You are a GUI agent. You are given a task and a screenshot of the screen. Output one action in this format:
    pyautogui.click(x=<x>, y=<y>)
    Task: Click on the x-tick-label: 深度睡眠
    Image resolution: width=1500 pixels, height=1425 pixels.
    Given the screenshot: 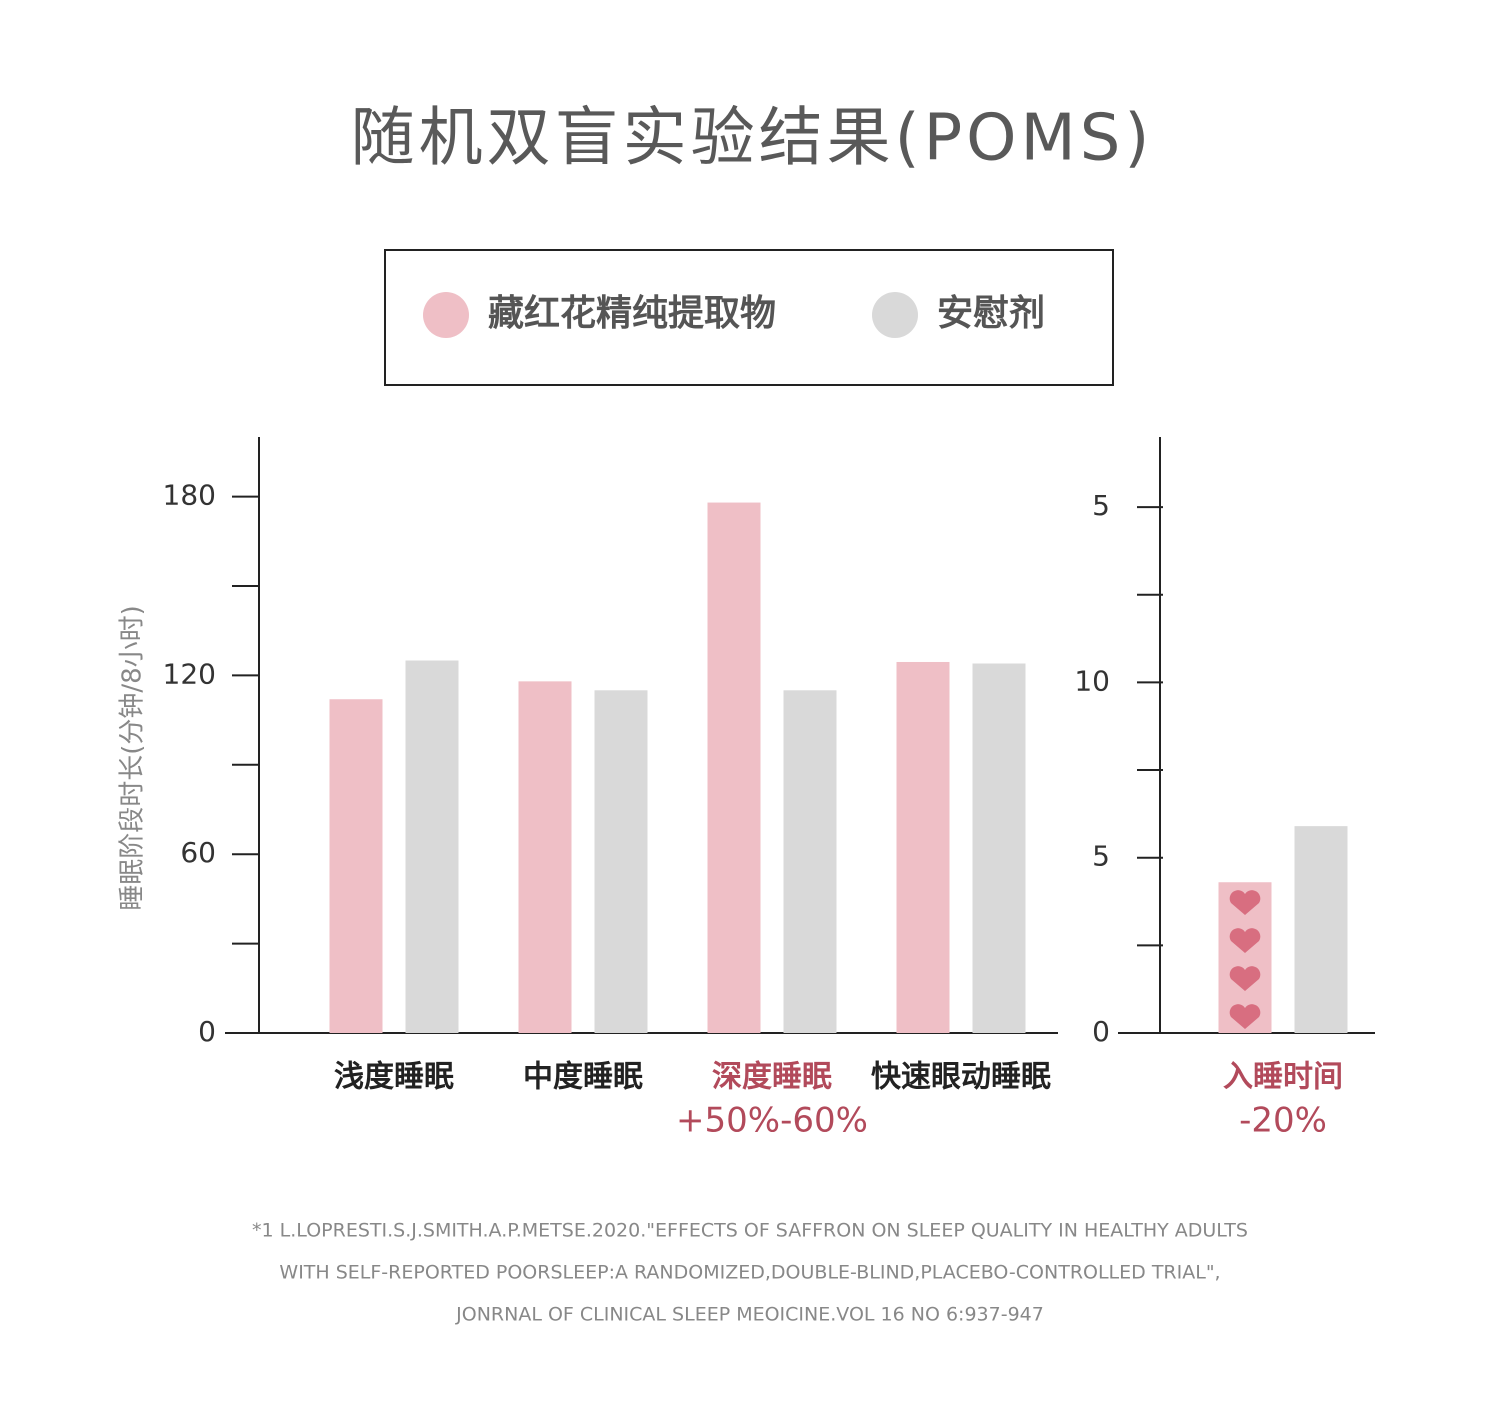 What is the action you would take?
    pyautogui.click(x=772, y=1077)
    